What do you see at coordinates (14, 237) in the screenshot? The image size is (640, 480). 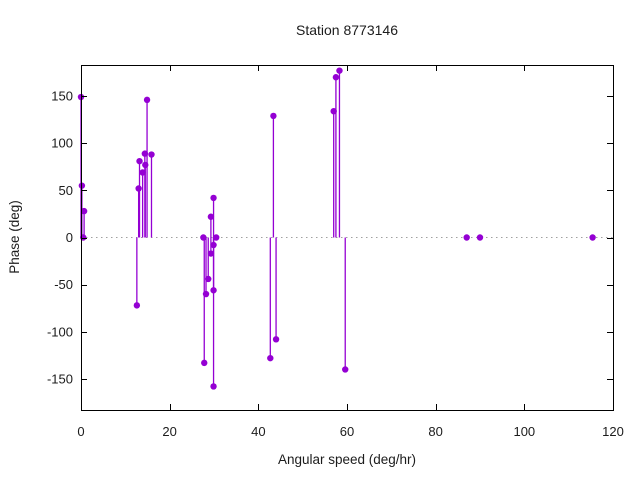 I see `y-axis-label: Phase (deg)` at bounding box center [14, 237].